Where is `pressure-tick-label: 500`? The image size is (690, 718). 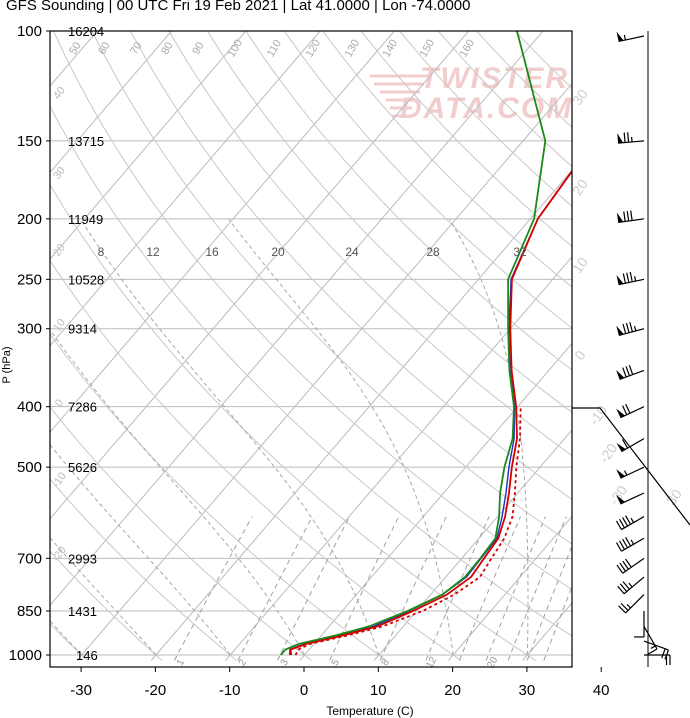
pressure-tick-label: 500 is located at coordinates (29, 467).